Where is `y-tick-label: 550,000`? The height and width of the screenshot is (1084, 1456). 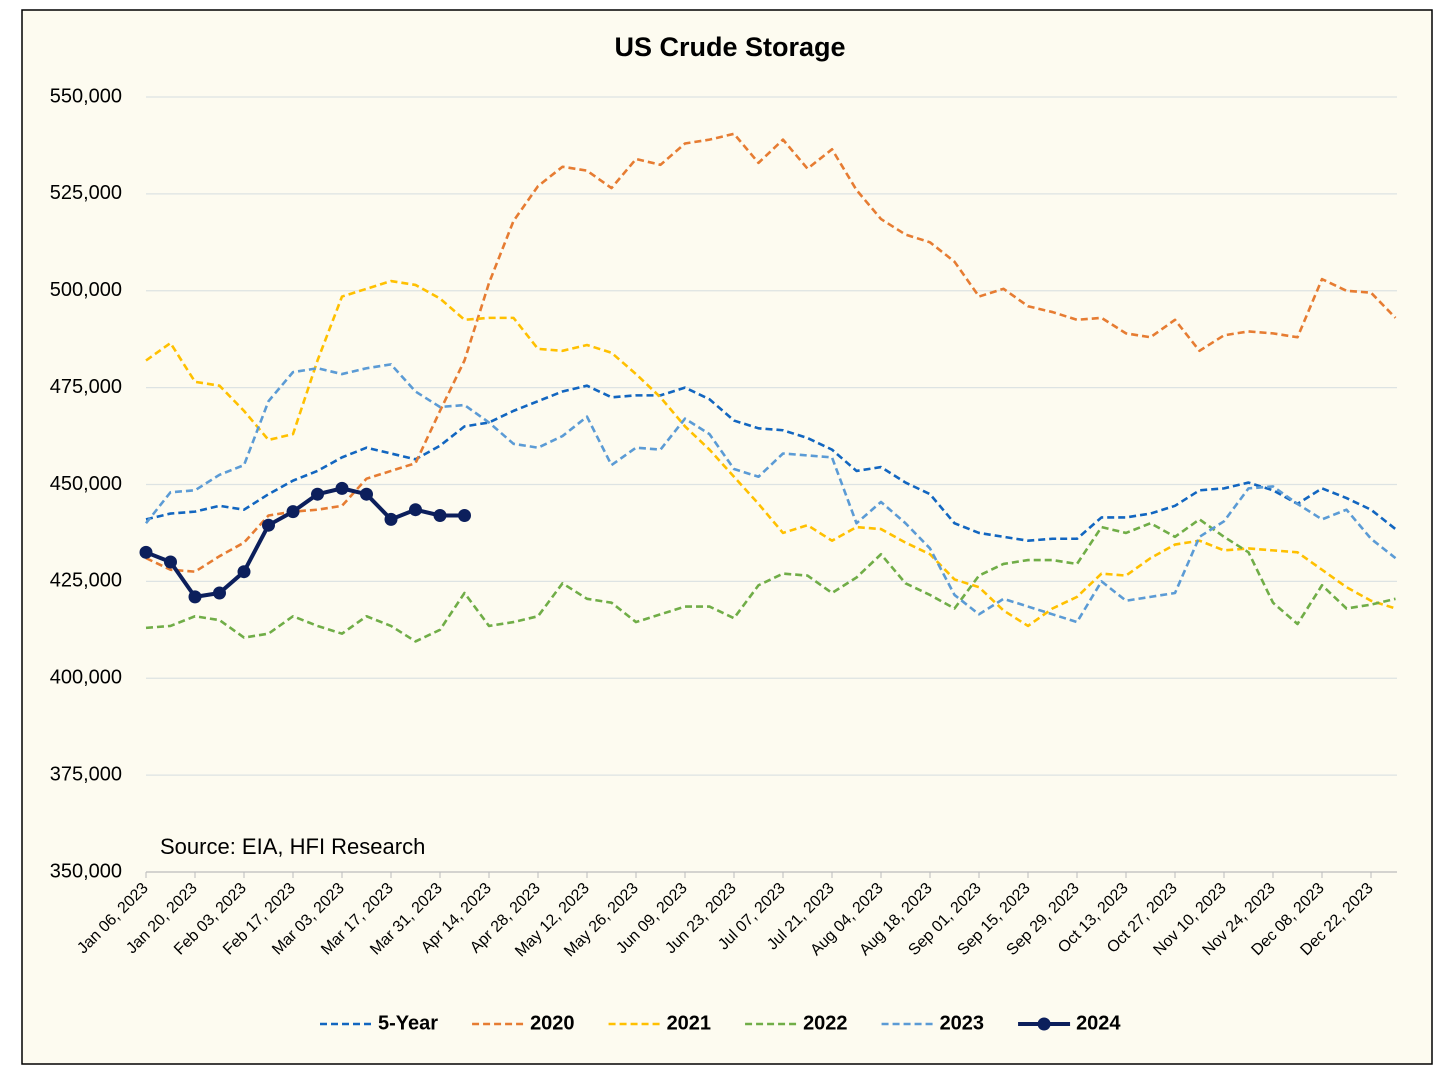
y-tick-label: 550,000 is located at coordinates (86, 96).